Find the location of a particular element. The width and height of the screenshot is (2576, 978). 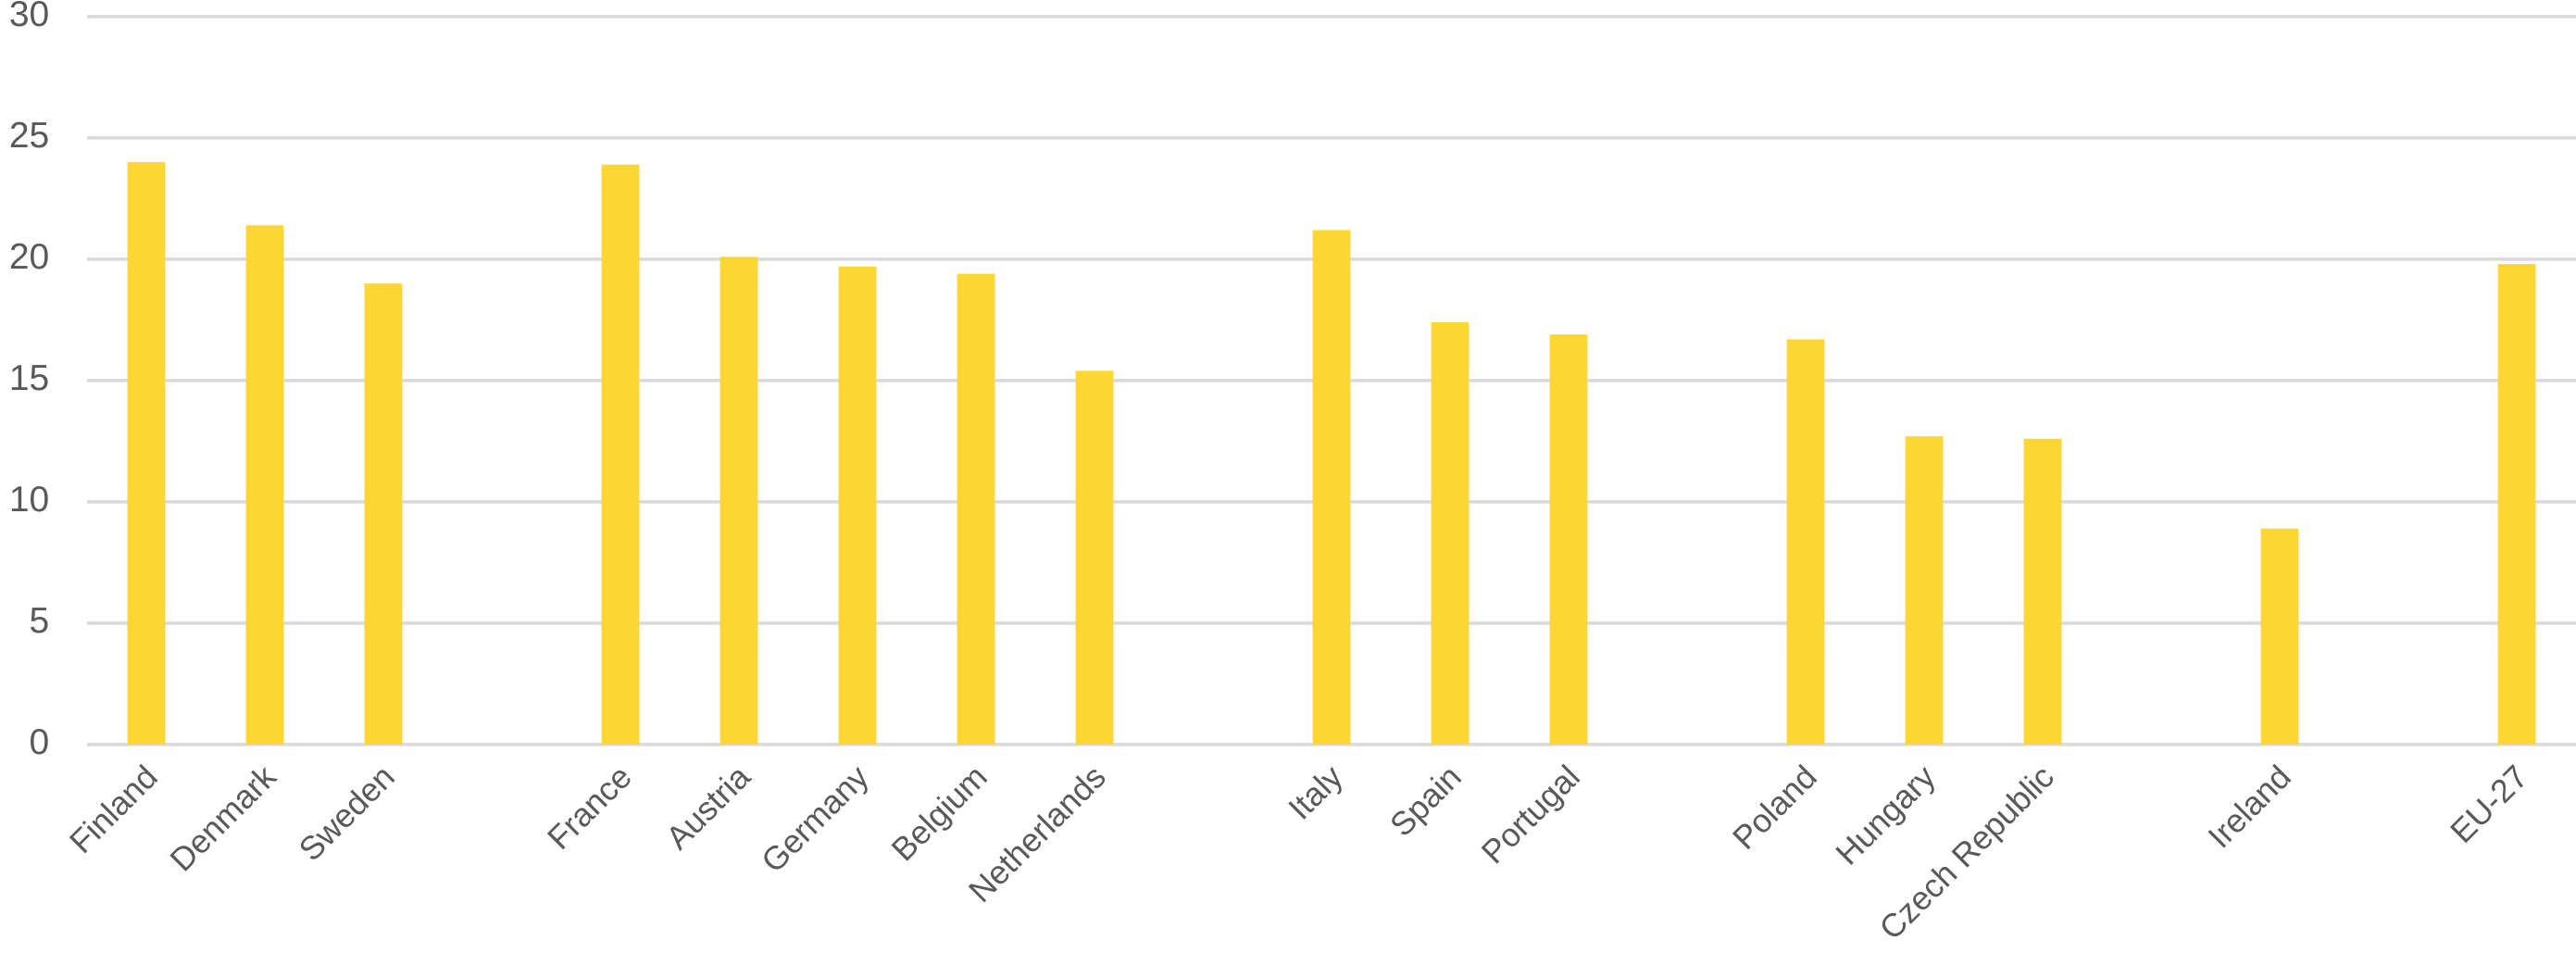

y-tick-label: 30 is located at coordinates (29, 17).